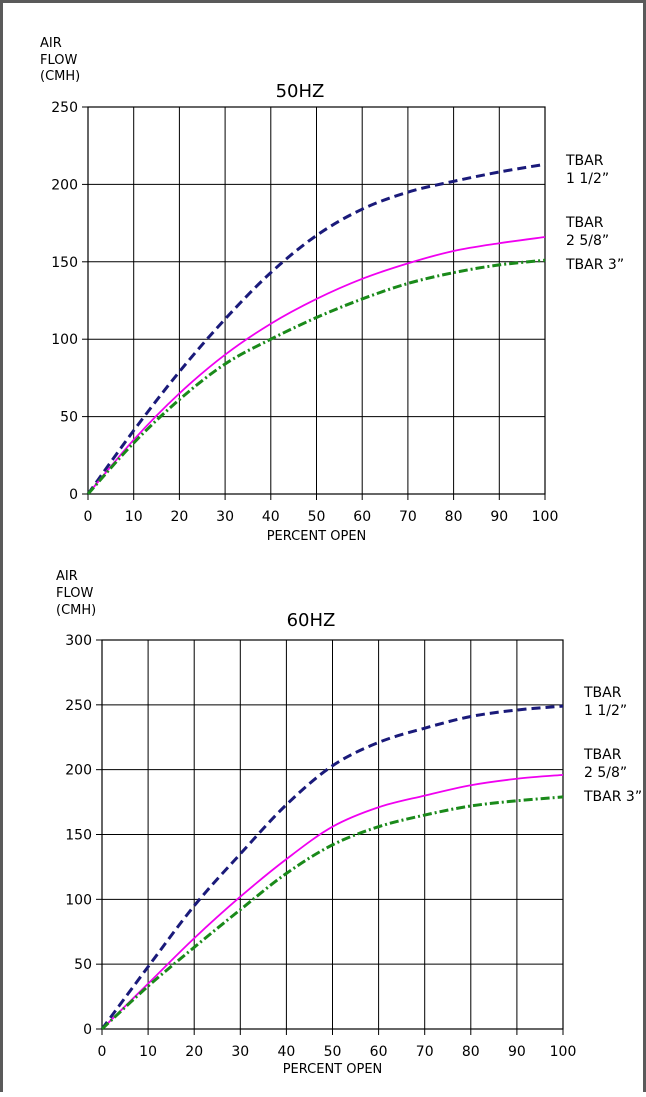  I want to click on y-tick-label: 300, so click(78, 641).